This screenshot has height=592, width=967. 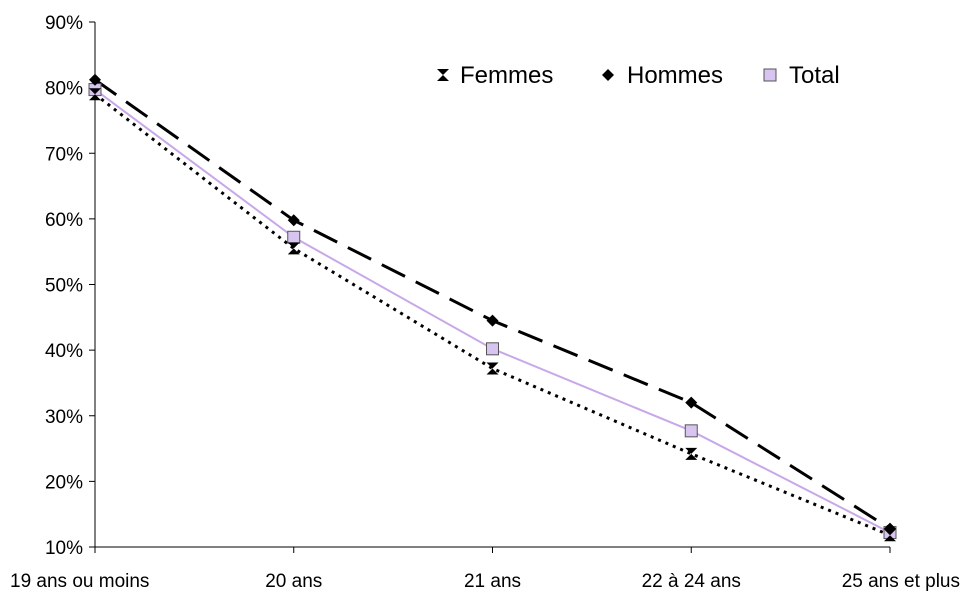 I want to click on y-axis: 10% 20% 30% 40% 50% 60% 70% 80% 90%, so click(x=70, y=286).